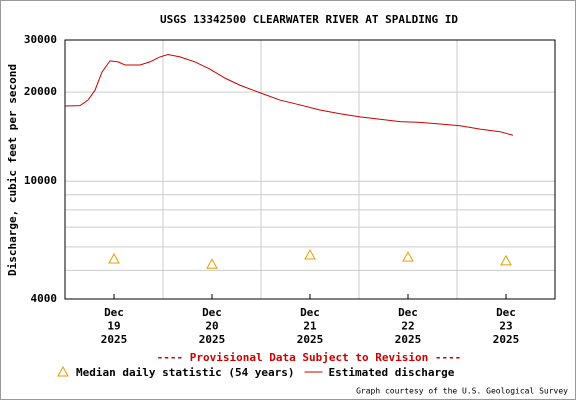 This screenshot has width=576, height=400. Describe the element at coordinates (310, 326) in the screenshot. I see `x-tick-label: 21` at that location.